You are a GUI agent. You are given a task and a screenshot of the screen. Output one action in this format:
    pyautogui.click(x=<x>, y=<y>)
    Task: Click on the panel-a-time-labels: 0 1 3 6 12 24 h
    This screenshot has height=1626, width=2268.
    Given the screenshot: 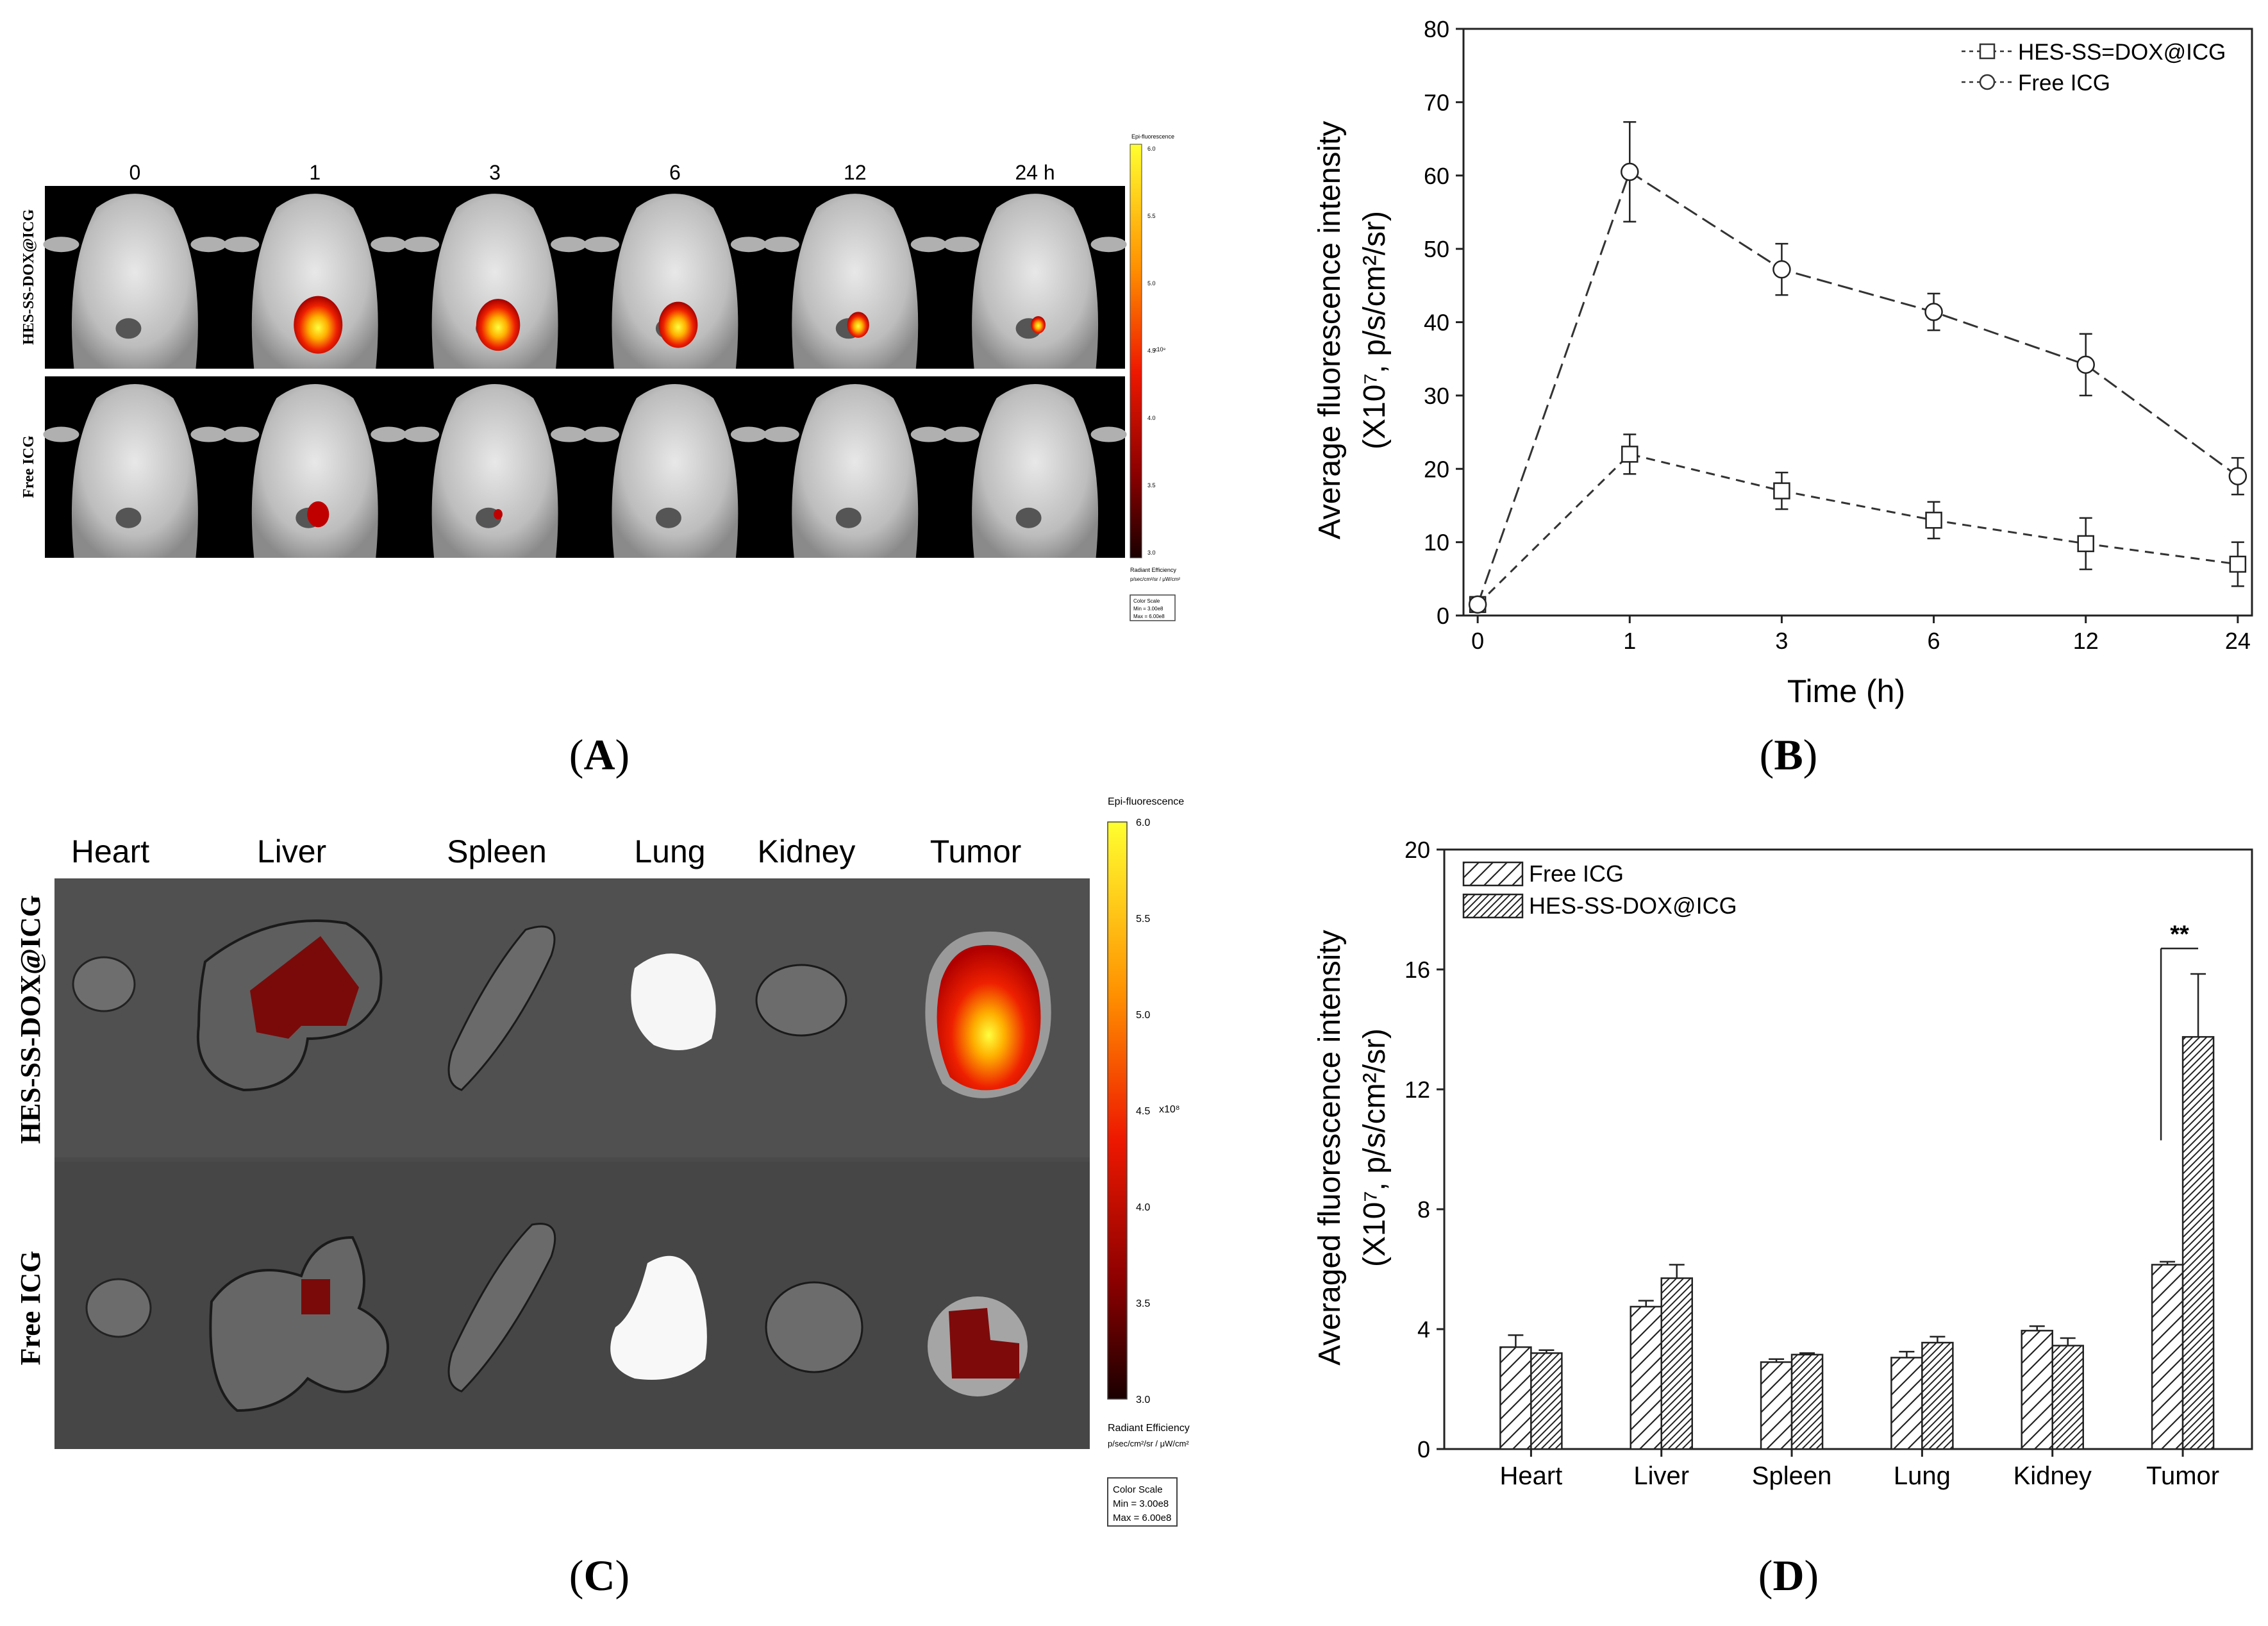 What is the action you would take?
    pyautogui.click(x=592, y=172)
    